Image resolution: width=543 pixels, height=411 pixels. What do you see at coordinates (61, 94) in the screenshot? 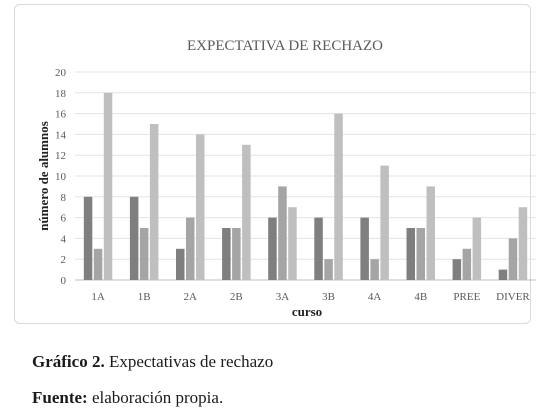
I see `y-tick-label: 18` at bounding box center [61, 94].